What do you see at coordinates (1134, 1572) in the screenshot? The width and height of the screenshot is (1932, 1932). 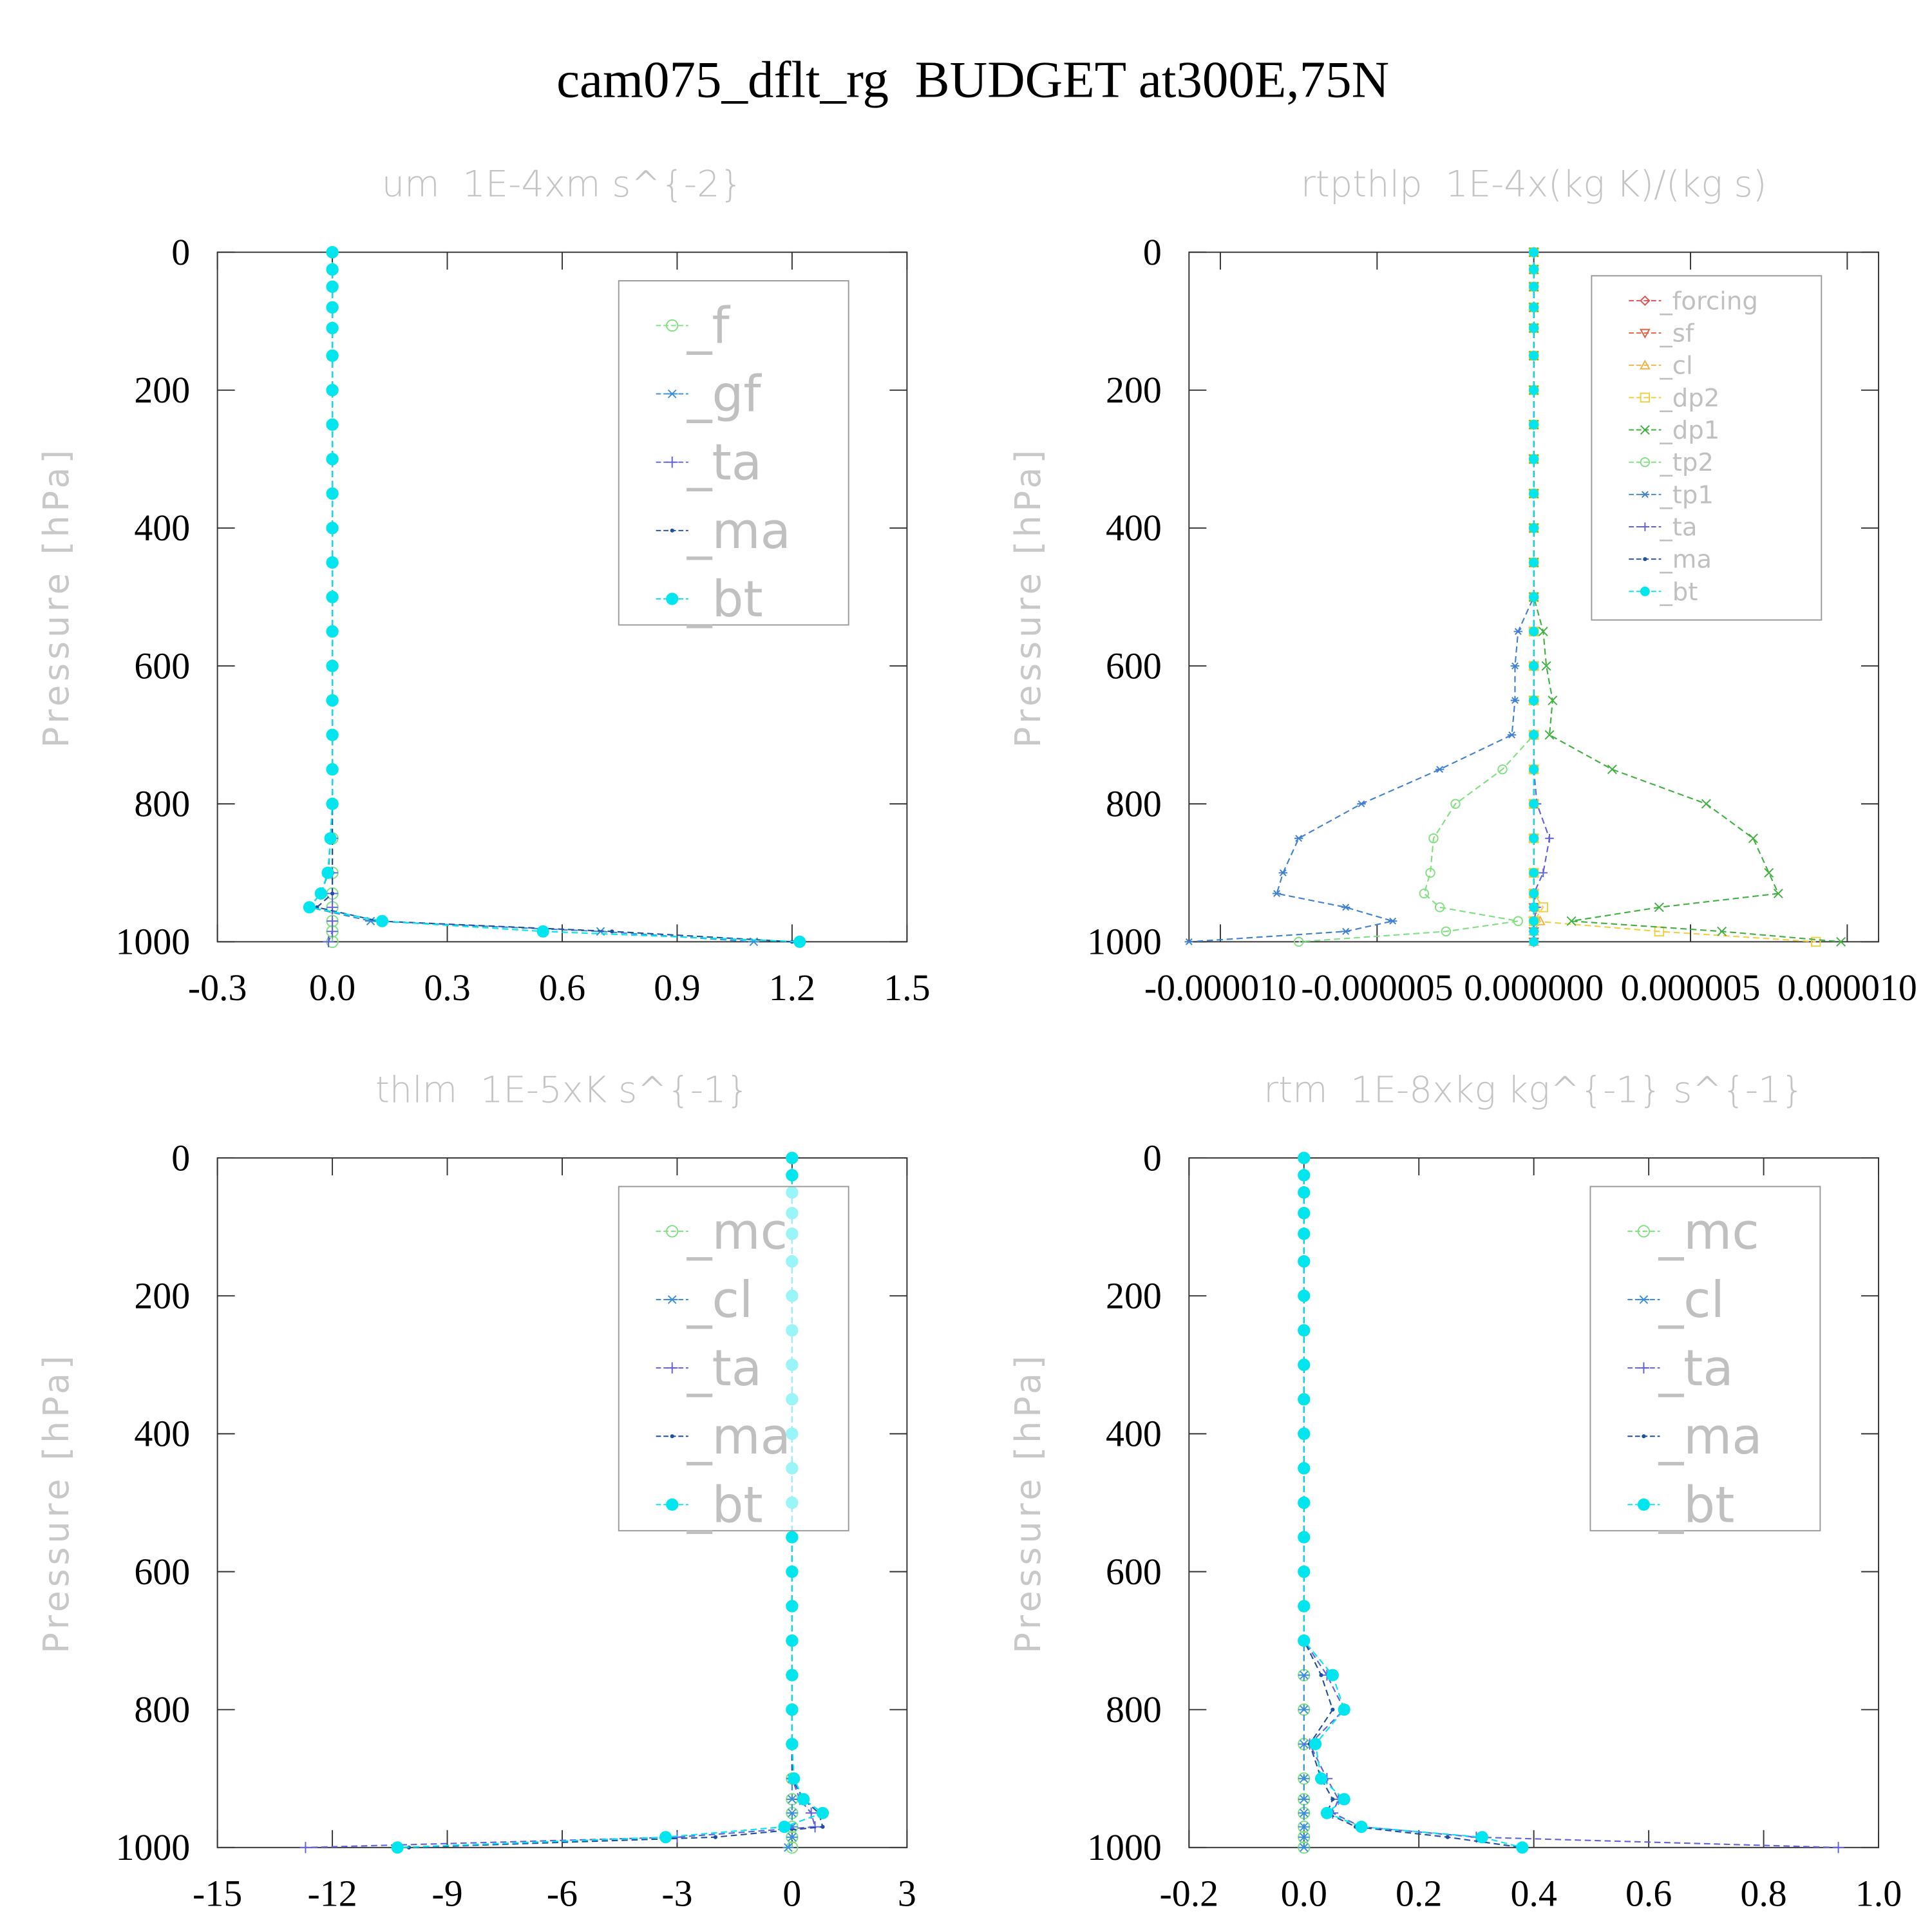 I see `y-tick-label: 600` at bounding box center [1134, 1572].